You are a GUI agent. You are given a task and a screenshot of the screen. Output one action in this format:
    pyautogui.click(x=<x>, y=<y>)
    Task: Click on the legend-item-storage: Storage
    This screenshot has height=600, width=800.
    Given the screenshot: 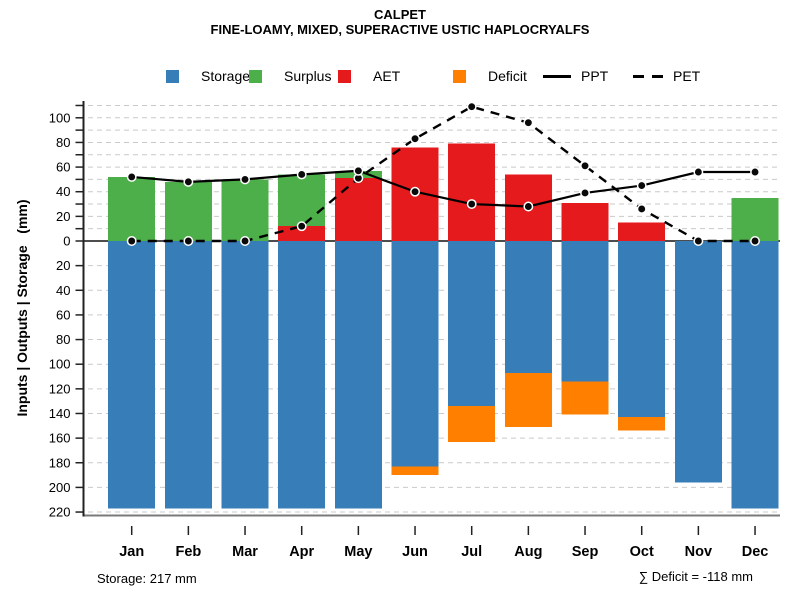 What is the action you would take?
    pyautogui.click(x=208, y=76)
    